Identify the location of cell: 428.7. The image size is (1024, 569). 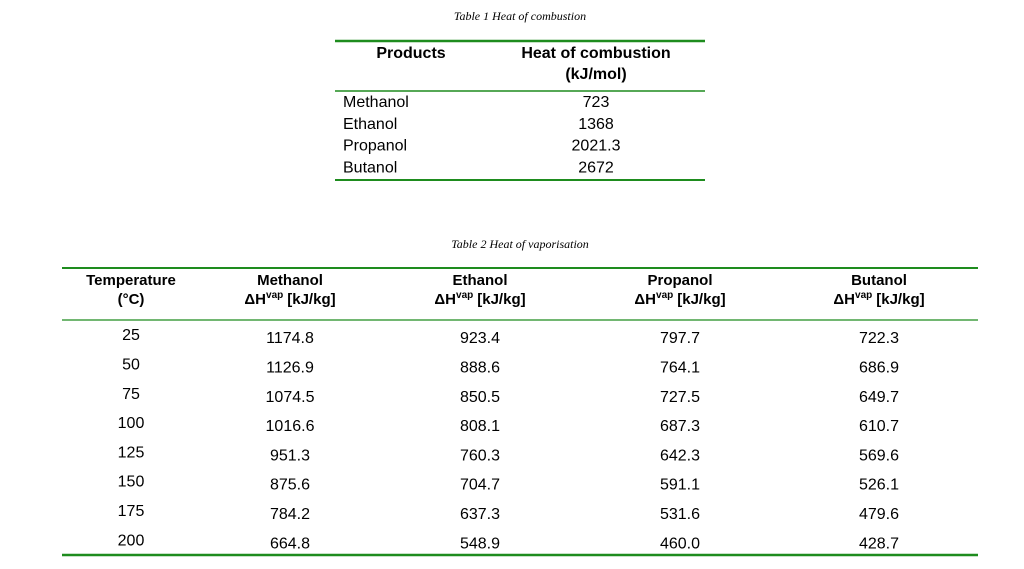
(879, 543).